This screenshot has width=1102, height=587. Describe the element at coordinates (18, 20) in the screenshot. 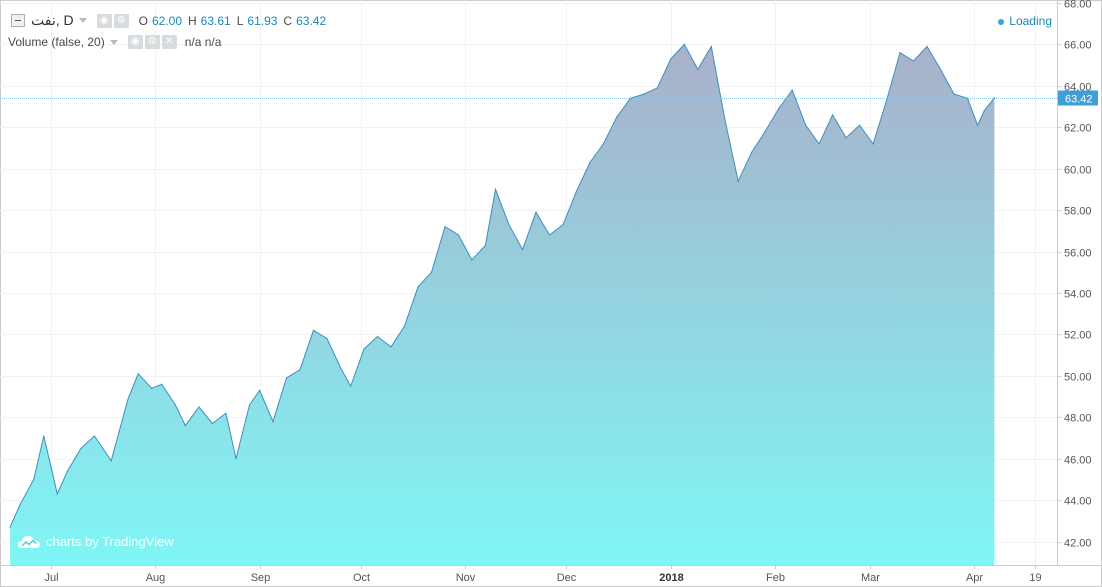

I see `minus-square-icon` at that location.